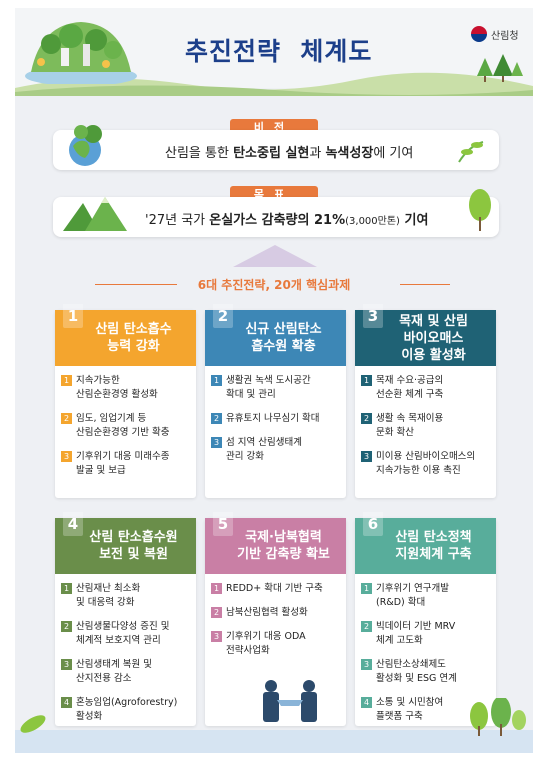 The width and height of the screenshot is (548, 762). Describe the element at coordinates (505, 36) in the screenshot. I see `agency-name: 산림청` at that location.